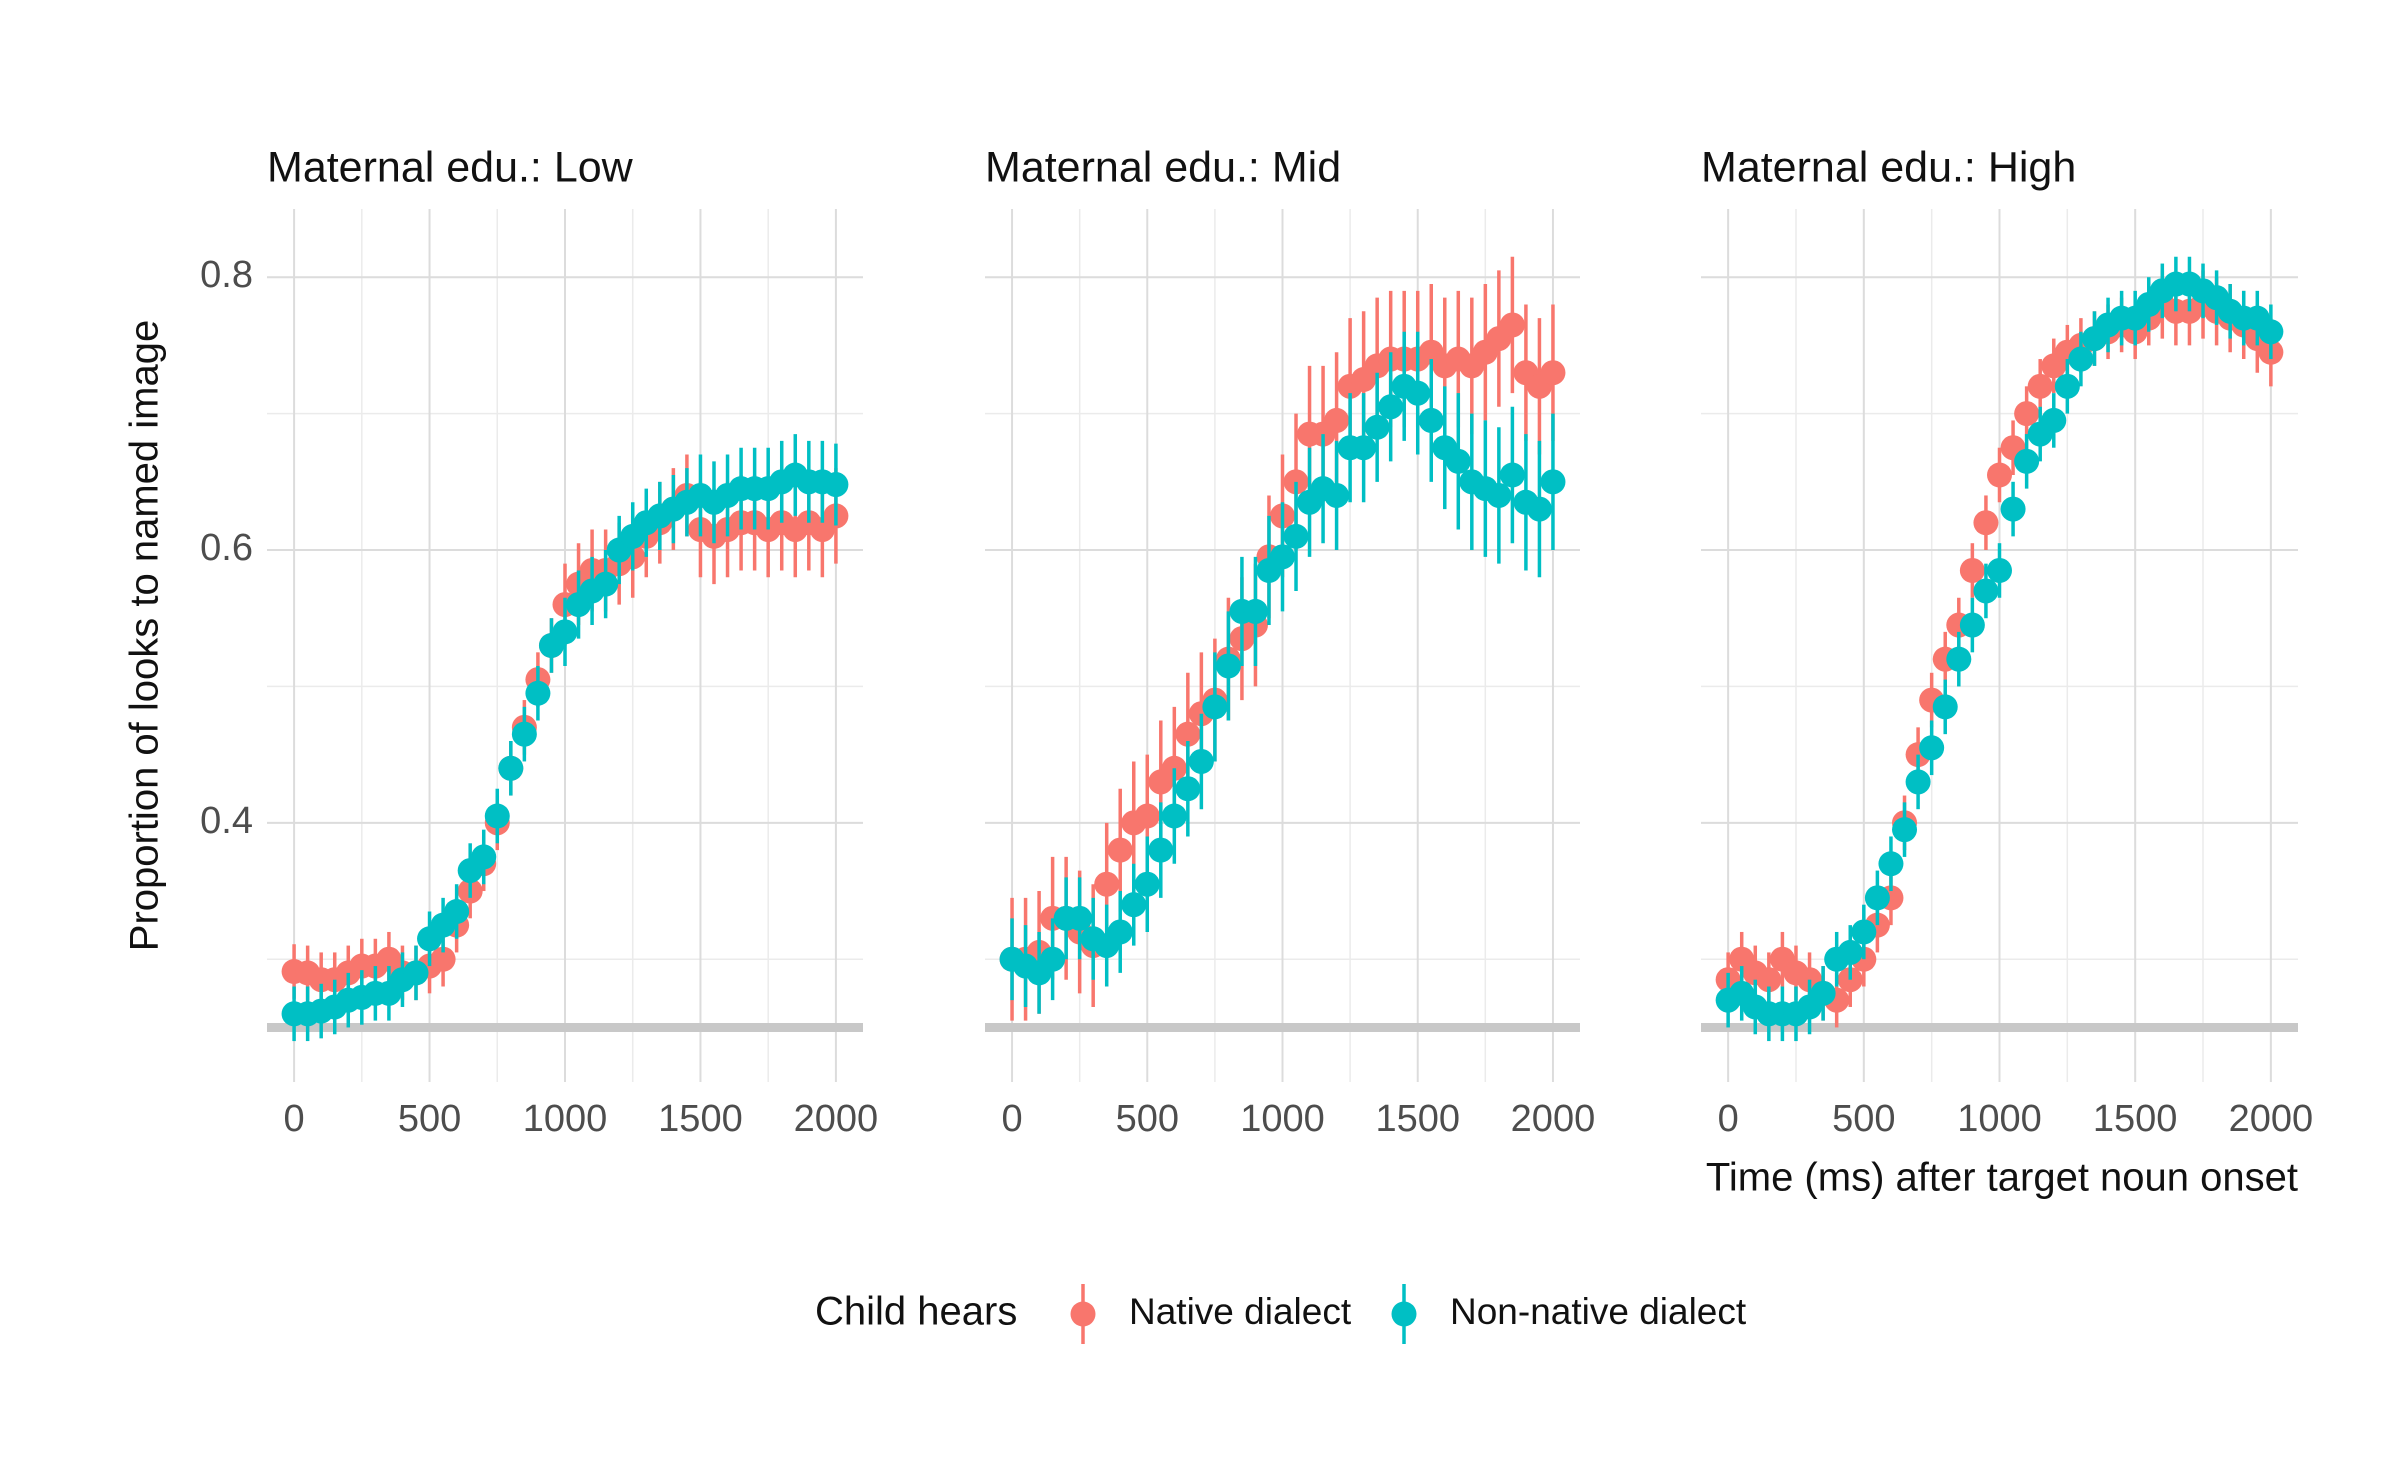 The image size is (2400, 1483). What do you see at coordinates (226, 275) in the screenshot?
I see `y-tick-label: 0.8` at bounding box center [226, 275].